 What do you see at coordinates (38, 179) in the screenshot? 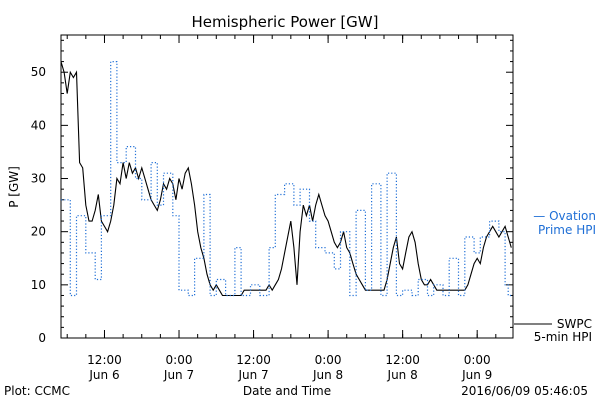
I see `y-tick-label: 30` at bounding box center [38, 179].